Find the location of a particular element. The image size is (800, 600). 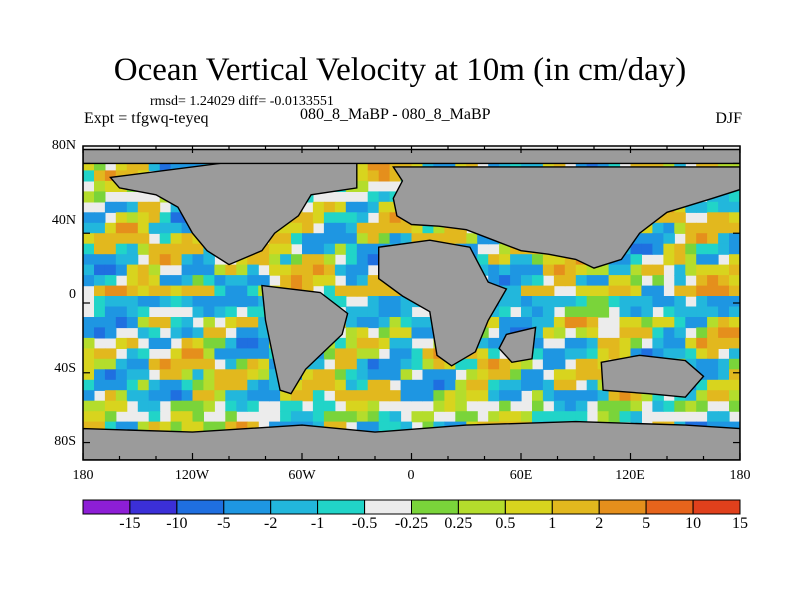

experiment-label: Expt = tfgwq-teyeq is located at coordinates (146, 118).